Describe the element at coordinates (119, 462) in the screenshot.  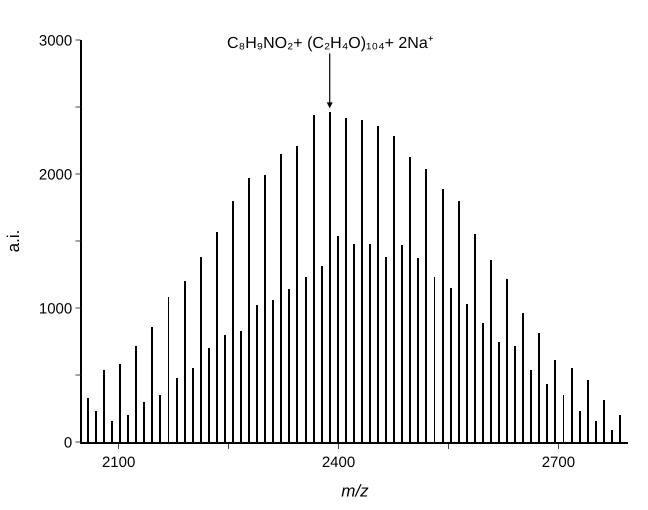
I see `x-tick-label: 2100` at that location.